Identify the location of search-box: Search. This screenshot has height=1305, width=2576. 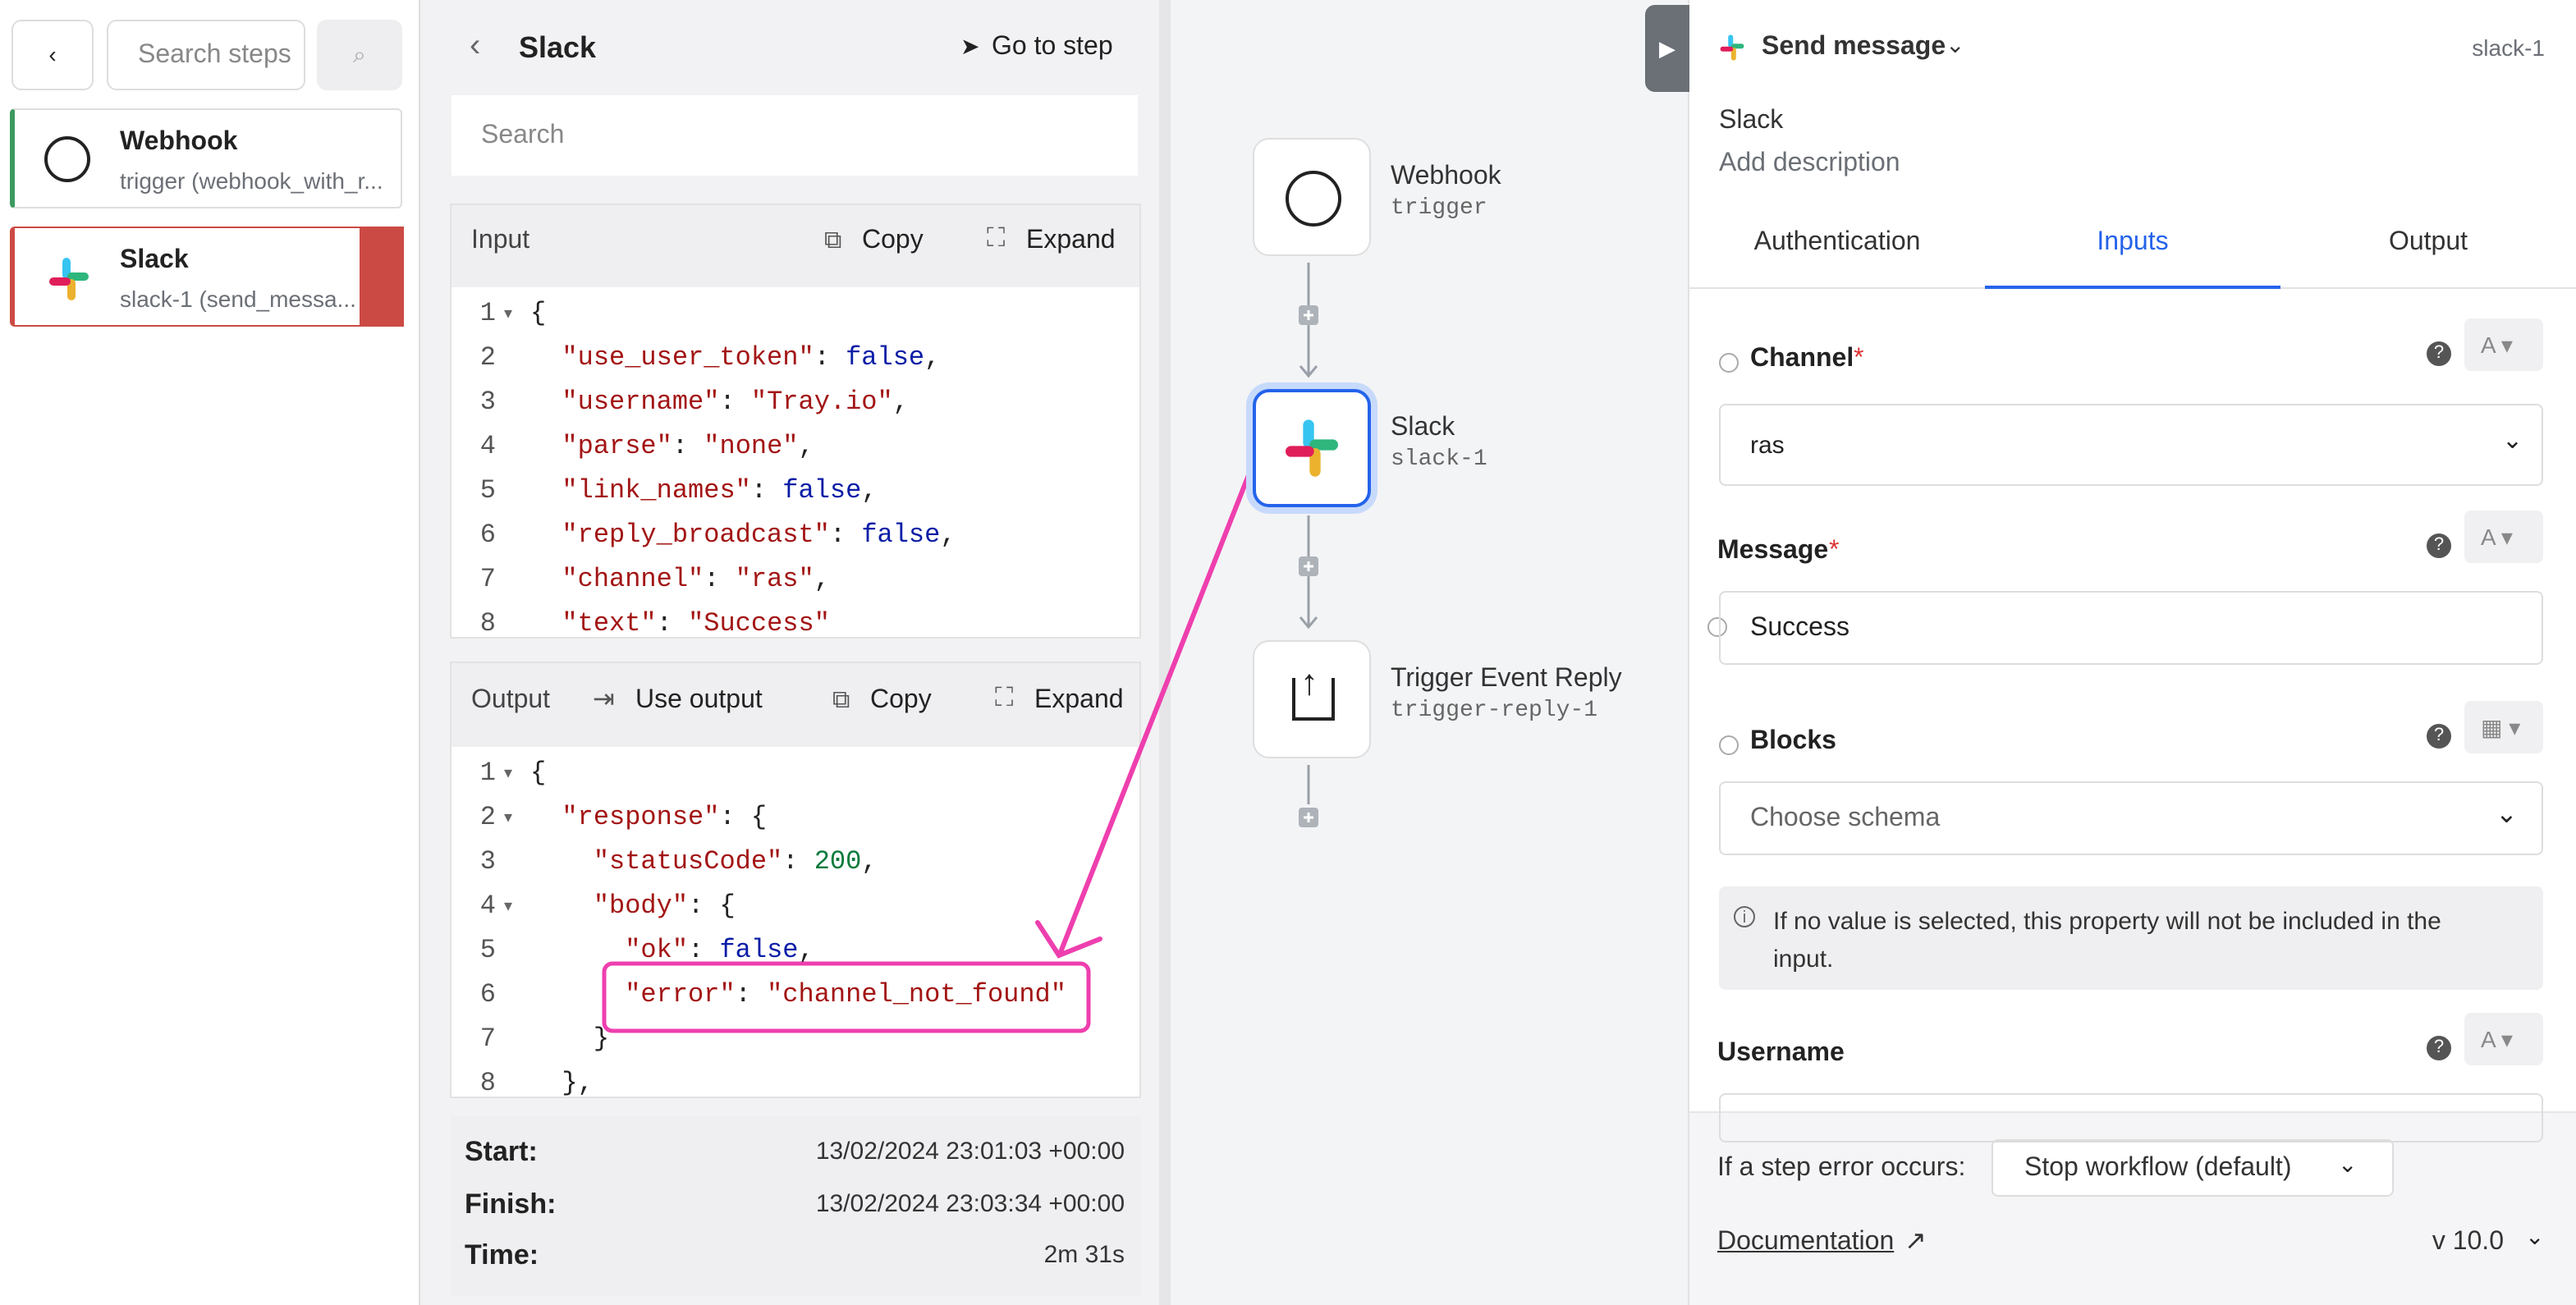
(795, 136).